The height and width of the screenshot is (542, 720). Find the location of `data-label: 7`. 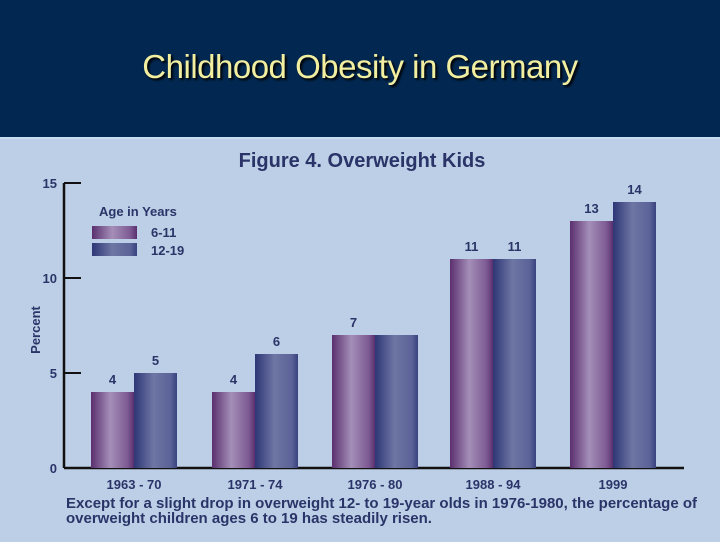

data-label: 7 is located at coordinates (353, 322).